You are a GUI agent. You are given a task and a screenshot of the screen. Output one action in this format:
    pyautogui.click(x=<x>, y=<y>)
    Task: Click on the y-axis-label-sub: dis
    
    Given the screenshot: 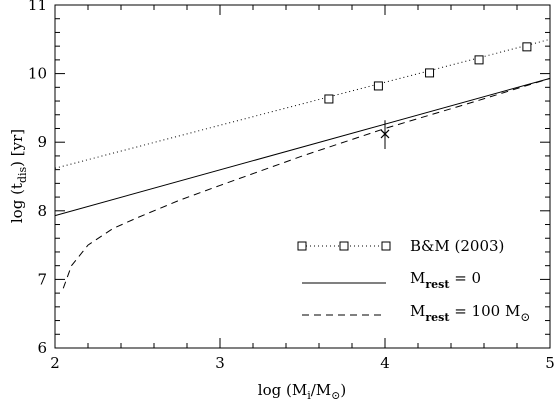 What is the action you would take?
    pyautogui.click(x=22, y=174)
    